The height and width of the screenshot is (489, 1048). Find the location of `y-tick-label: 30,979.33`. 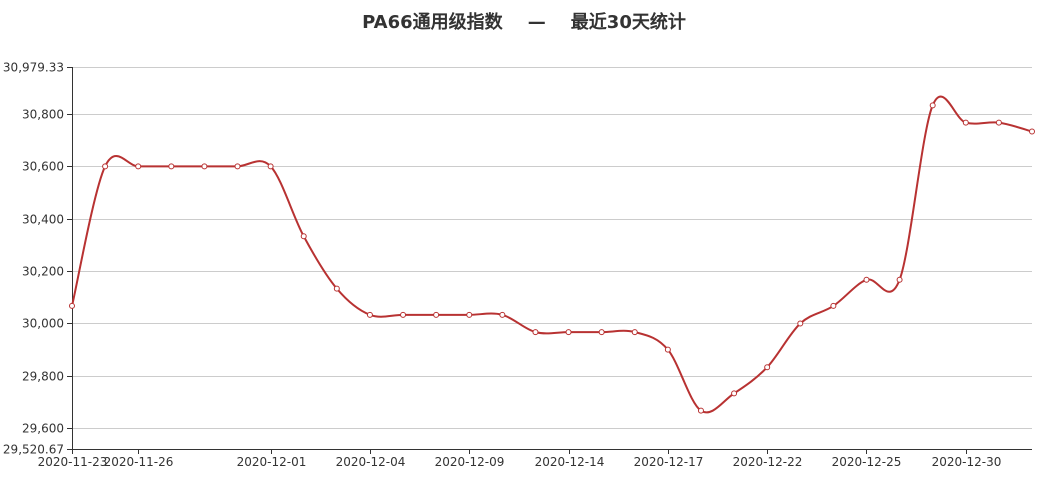

y-tick-label: 30,979.33 is located at coordinates (33, 68).